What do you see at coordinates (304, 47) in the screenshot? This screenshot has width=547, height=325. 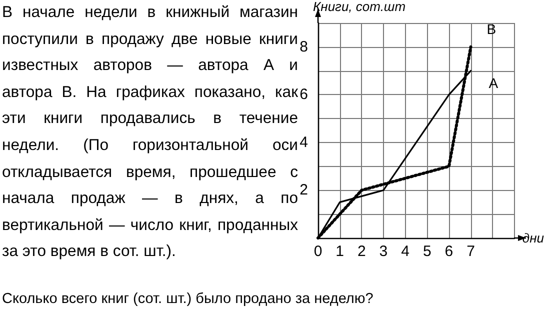 I see `y-tick-label: 8` at bounding box center [304, 47].